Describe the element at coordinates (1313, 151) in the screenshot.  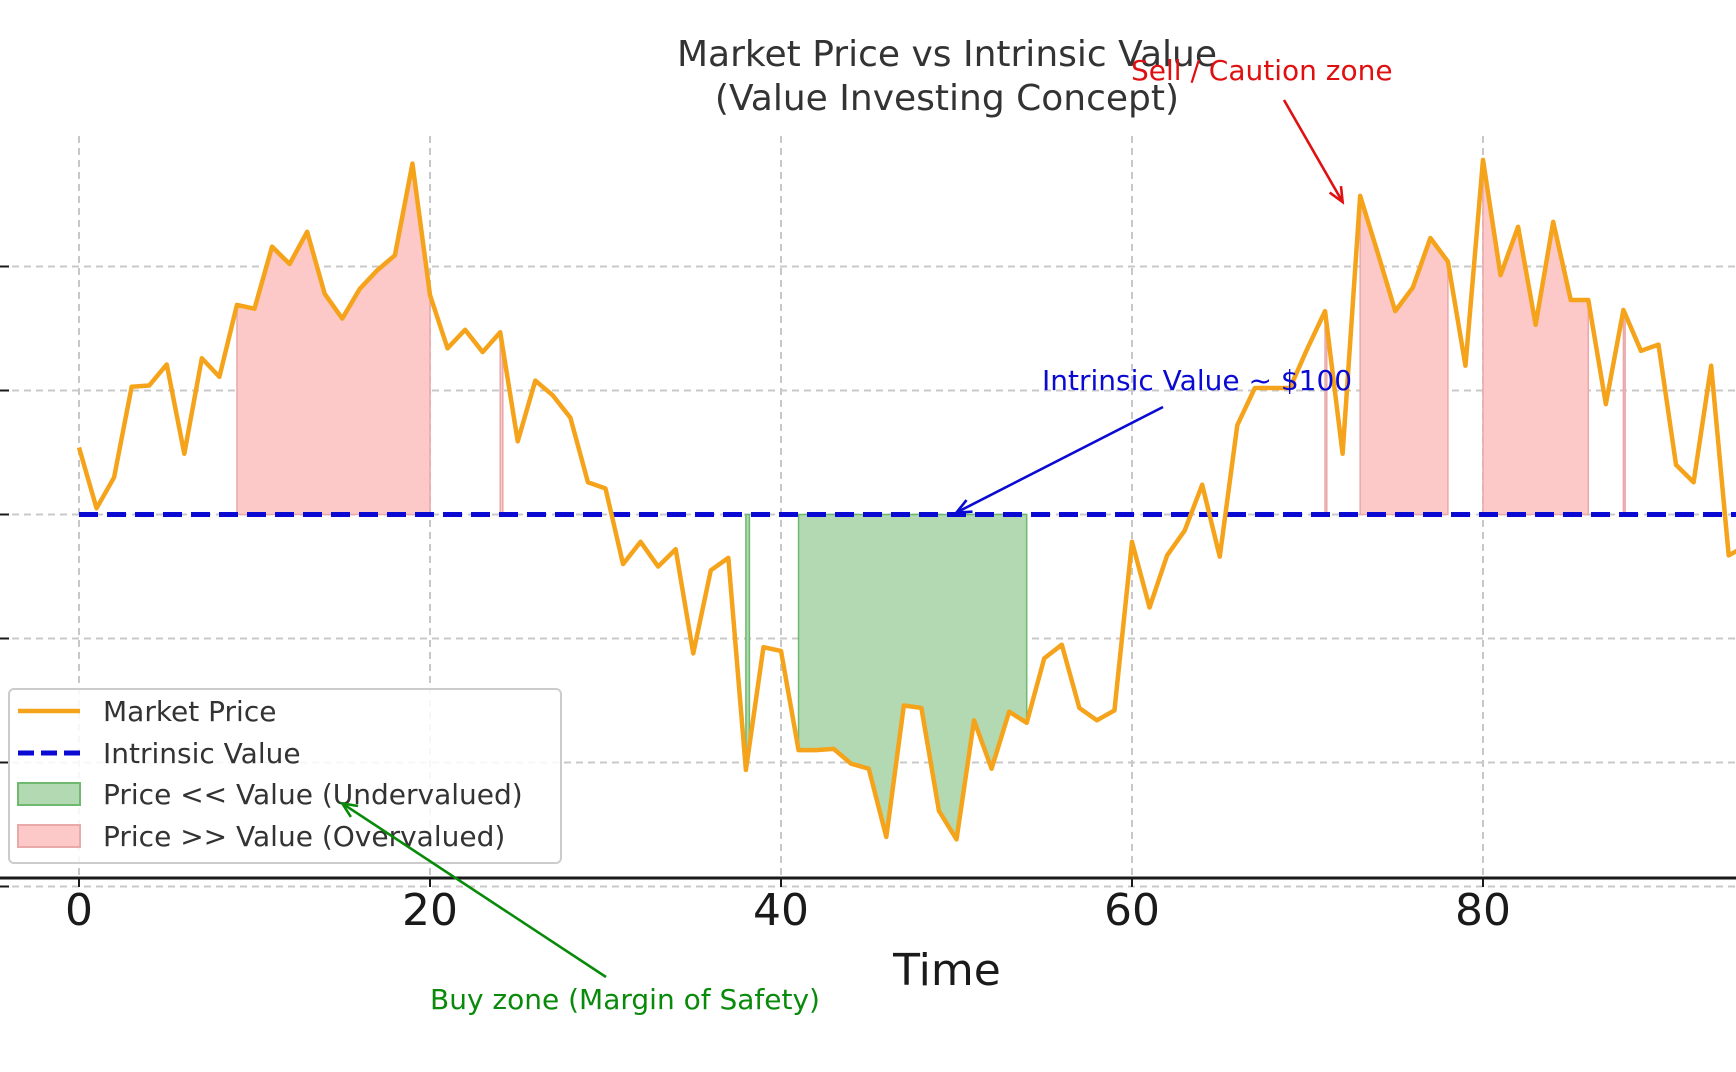
I see `arrow-sell-zone` at that location.